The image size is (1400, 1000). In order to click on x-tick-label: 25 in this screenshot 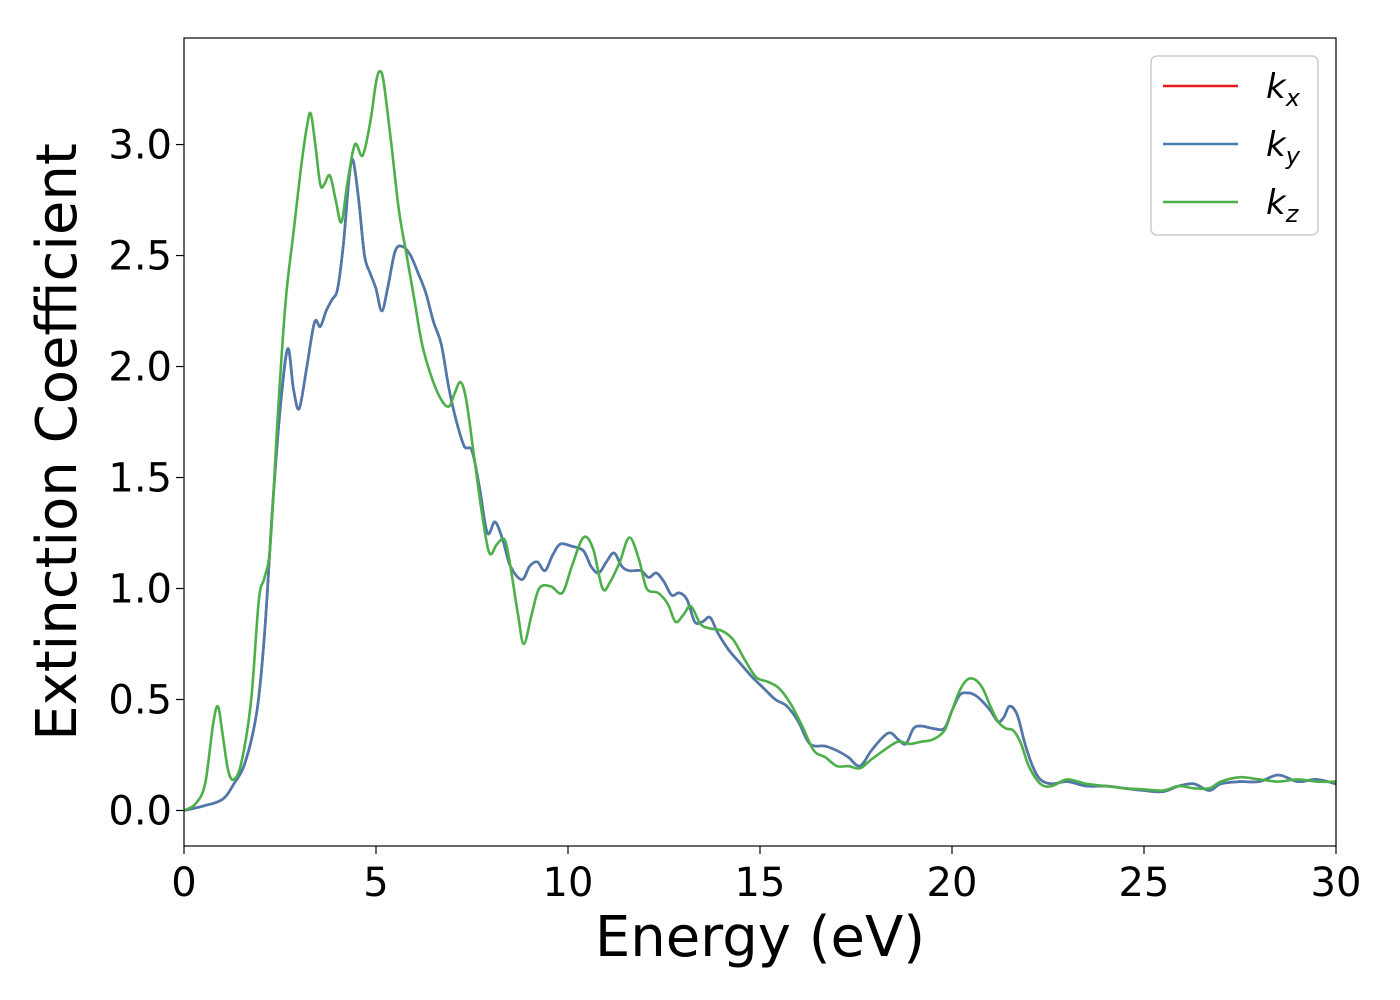, I will do `click(1144, 883)`.